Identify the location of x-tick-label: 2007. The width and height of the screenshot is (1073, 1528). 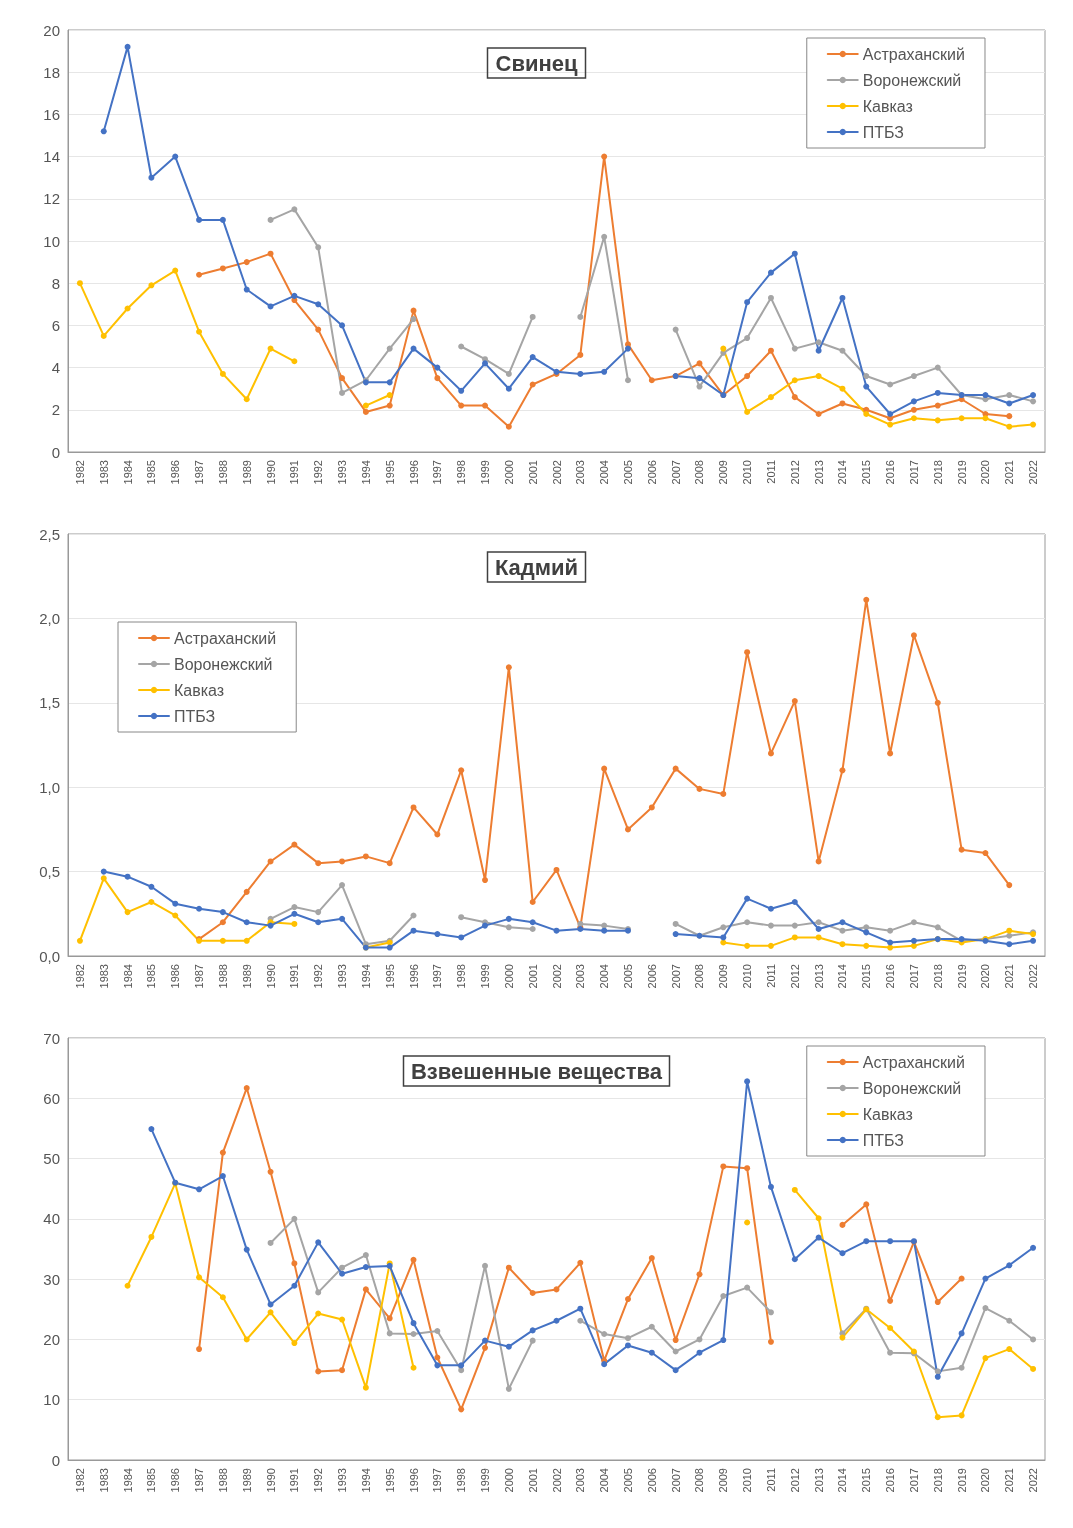
(675, 976).